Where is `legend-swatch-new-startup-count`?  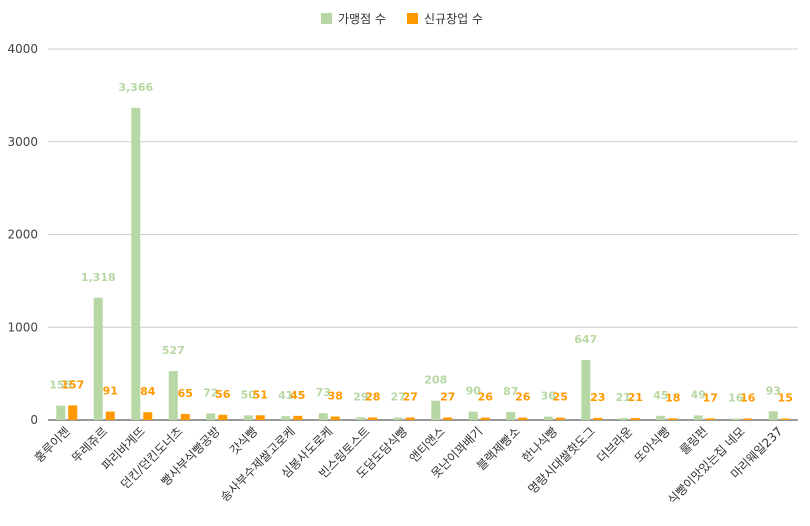
legend-swatch-new-startup-count is located at coordinates (412, 18).